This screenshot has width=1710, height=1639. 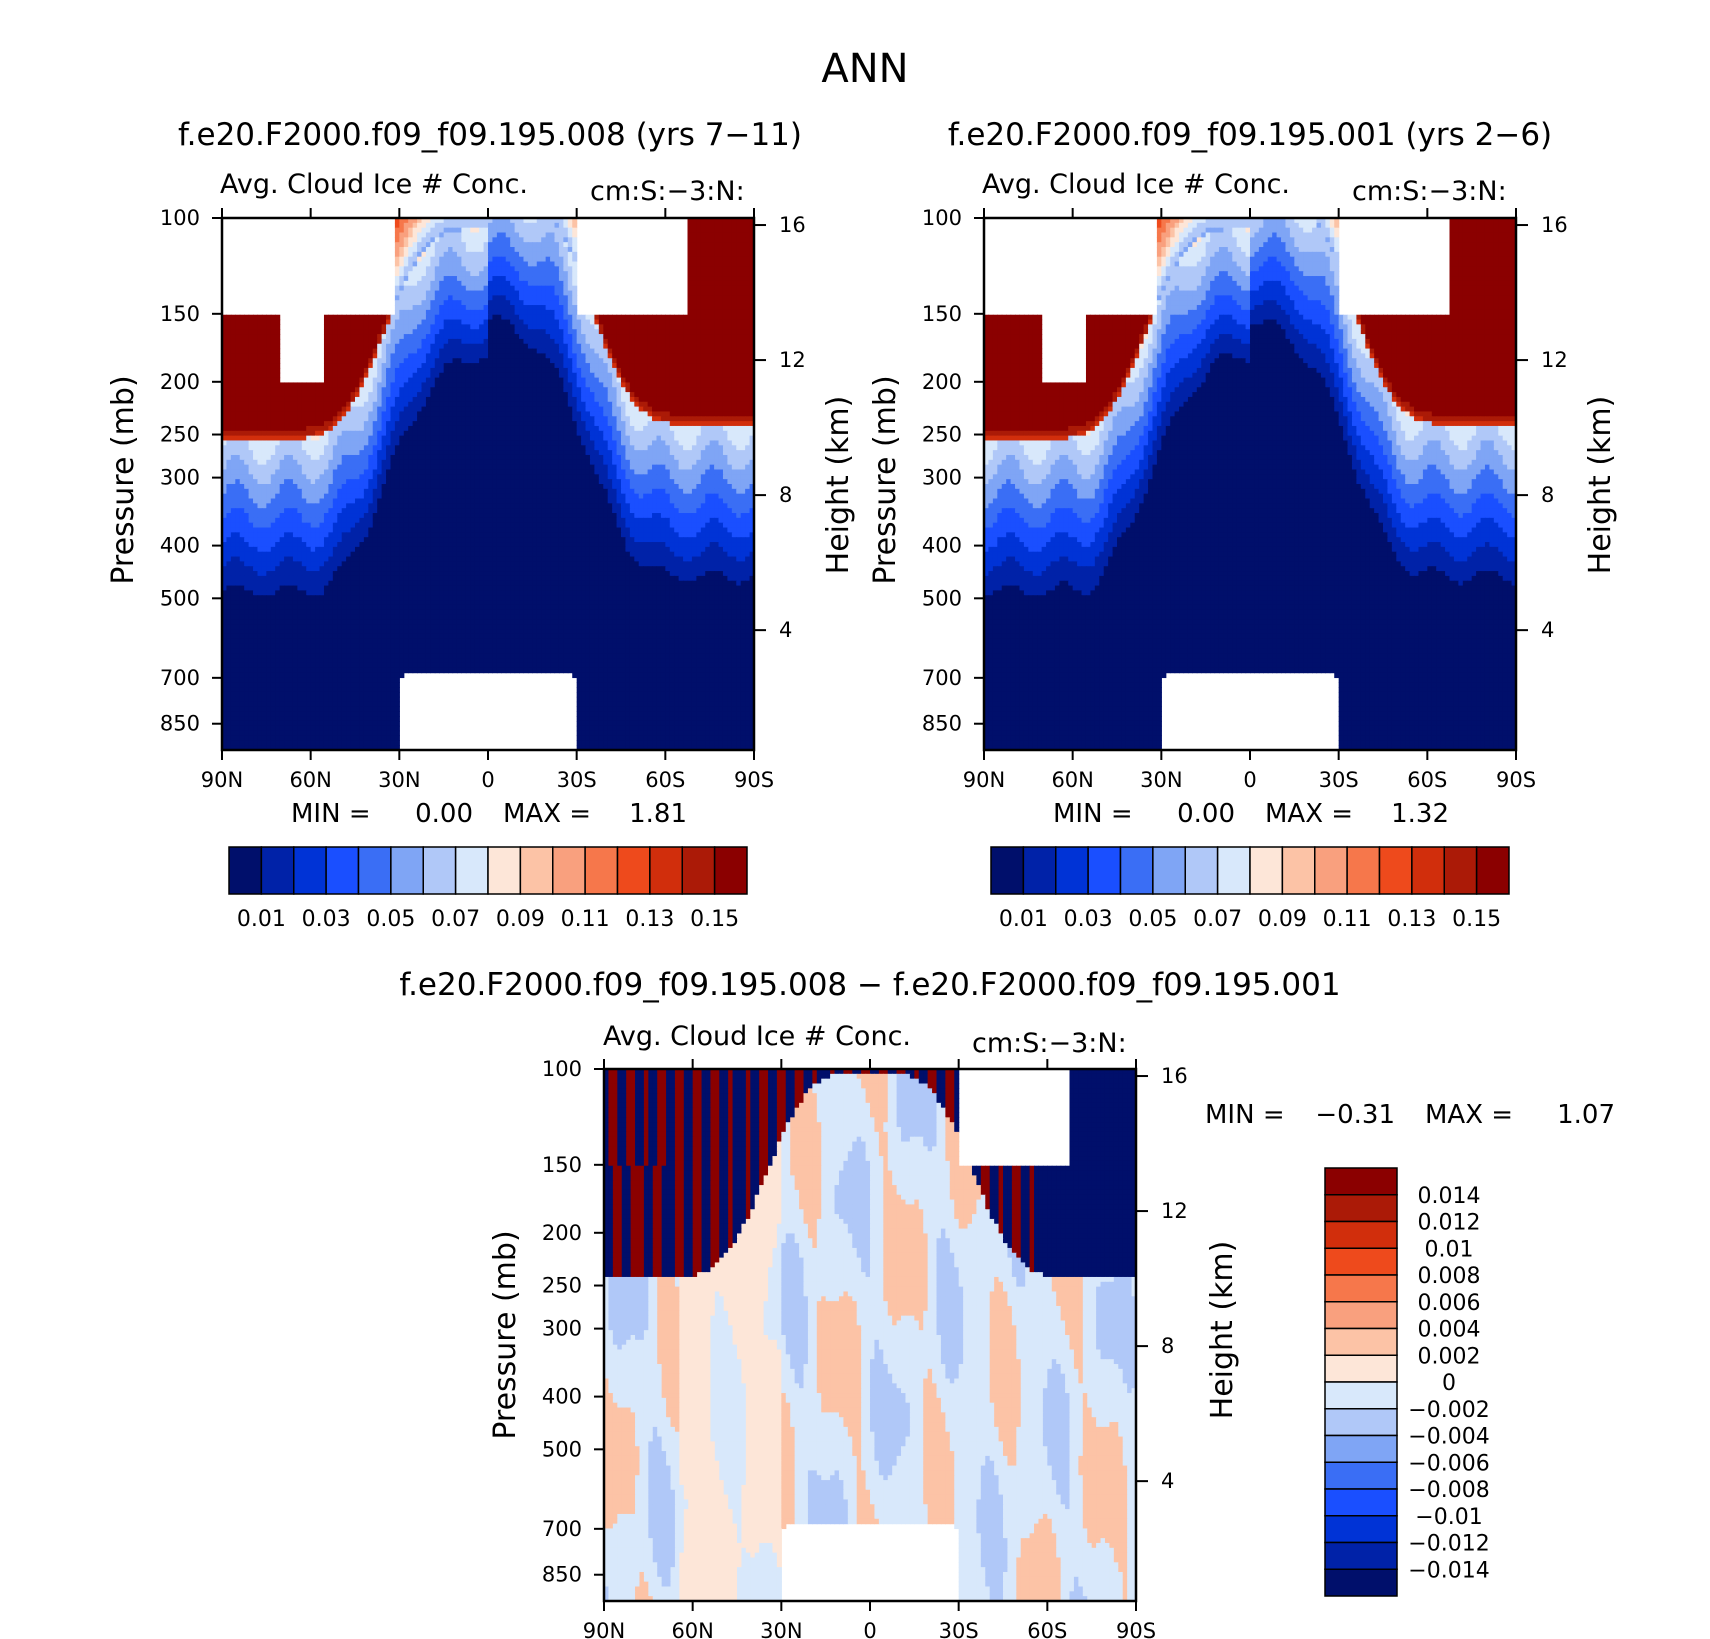 What do you see at coordinates (1449, 1330) in the screenshot?
I see `colorbar-label: 0.004` at bounding box center [1449, 1330].